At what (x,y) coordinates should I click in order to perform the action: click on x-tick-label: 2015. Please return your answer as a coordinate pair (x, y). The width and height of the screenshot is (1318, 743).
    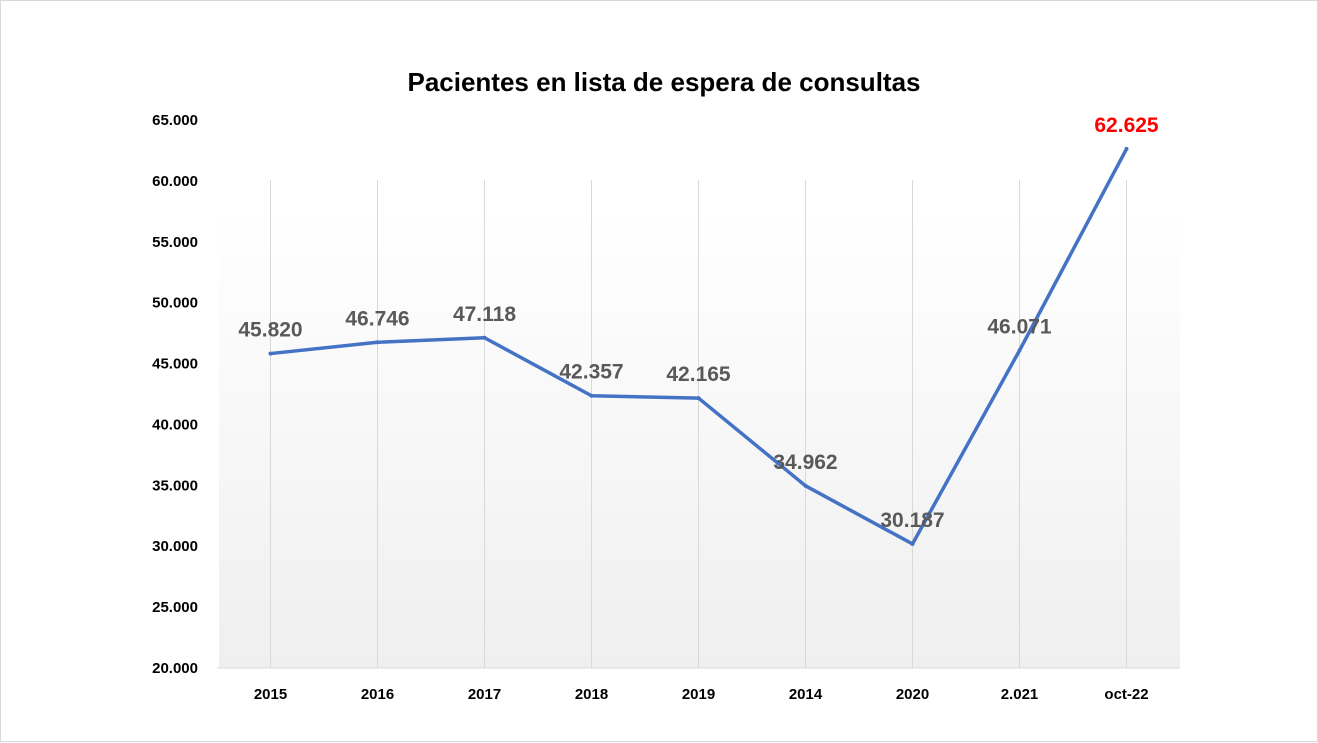
    Looking at the image, I should click on (270, 694).